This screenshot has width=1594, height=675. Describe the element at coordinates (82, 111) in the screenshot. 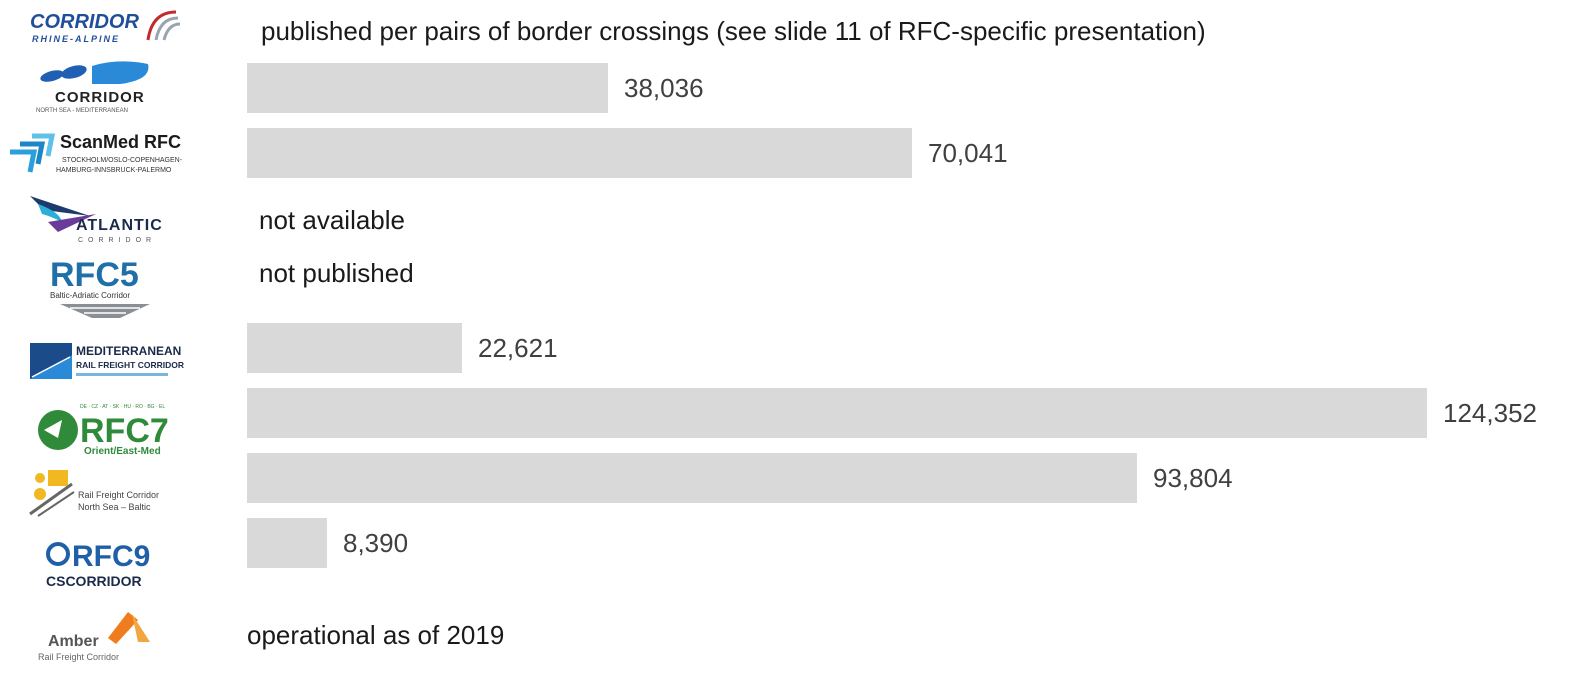

I see `logo-line: NORTH SEA - MEDITERRANEAN` at that location.